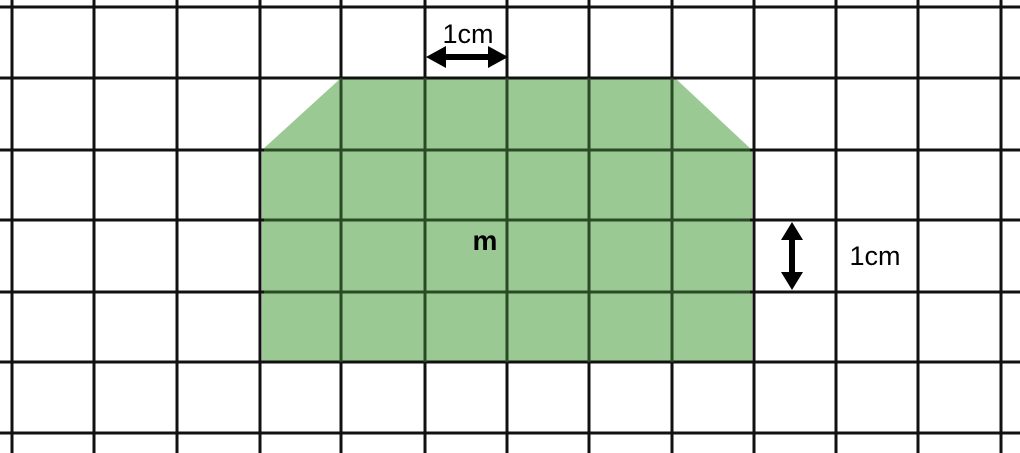 The image size is (1020, 453). What do you see at coordinates (792, 256) in the screenshot?
I see `vertical-scale-arrow` at bounding box center [792, 256].